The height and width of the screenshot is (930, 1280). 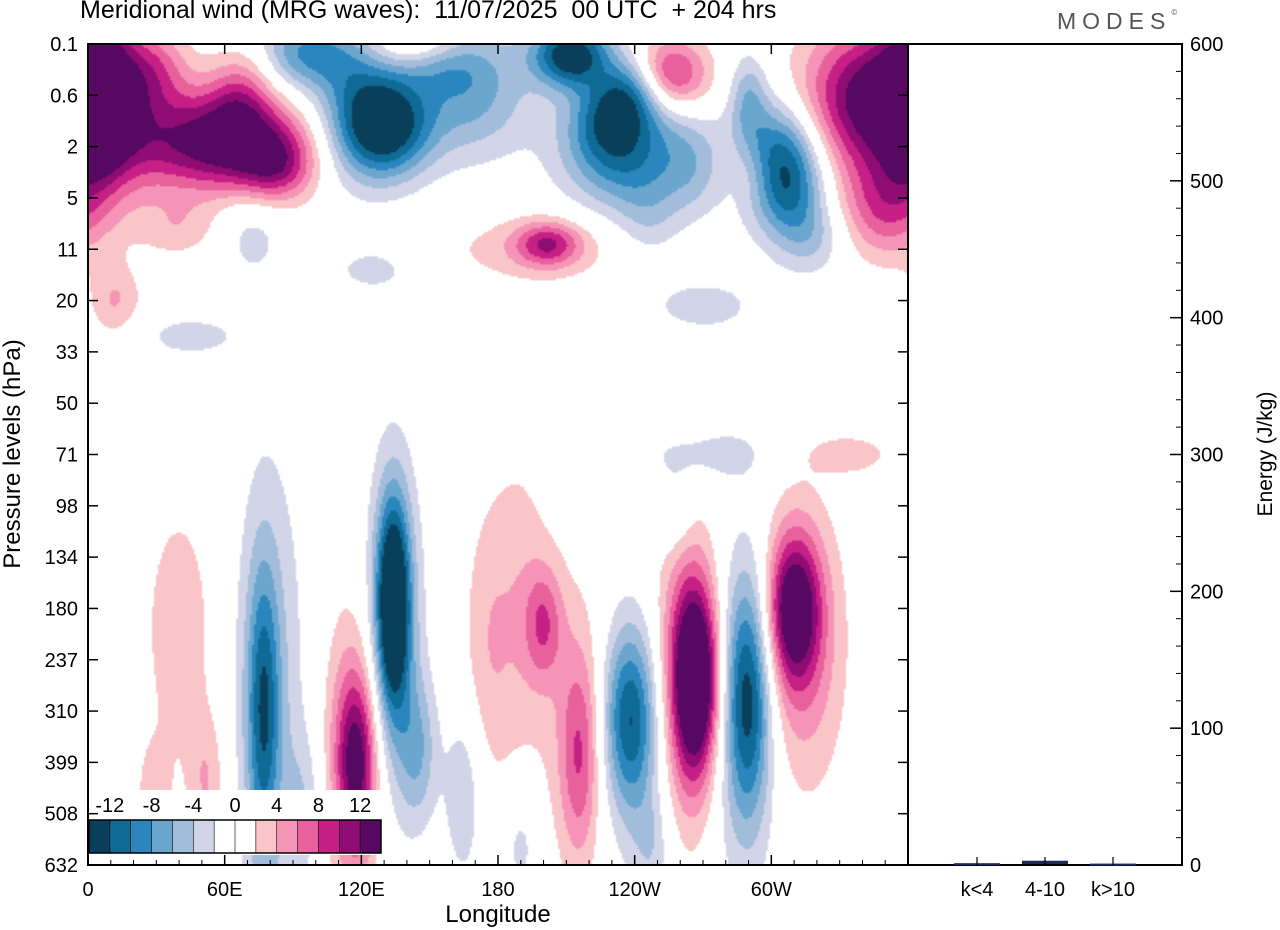 I want to click on energy-y-tick-label: 600, so click(x=1206, y=45).